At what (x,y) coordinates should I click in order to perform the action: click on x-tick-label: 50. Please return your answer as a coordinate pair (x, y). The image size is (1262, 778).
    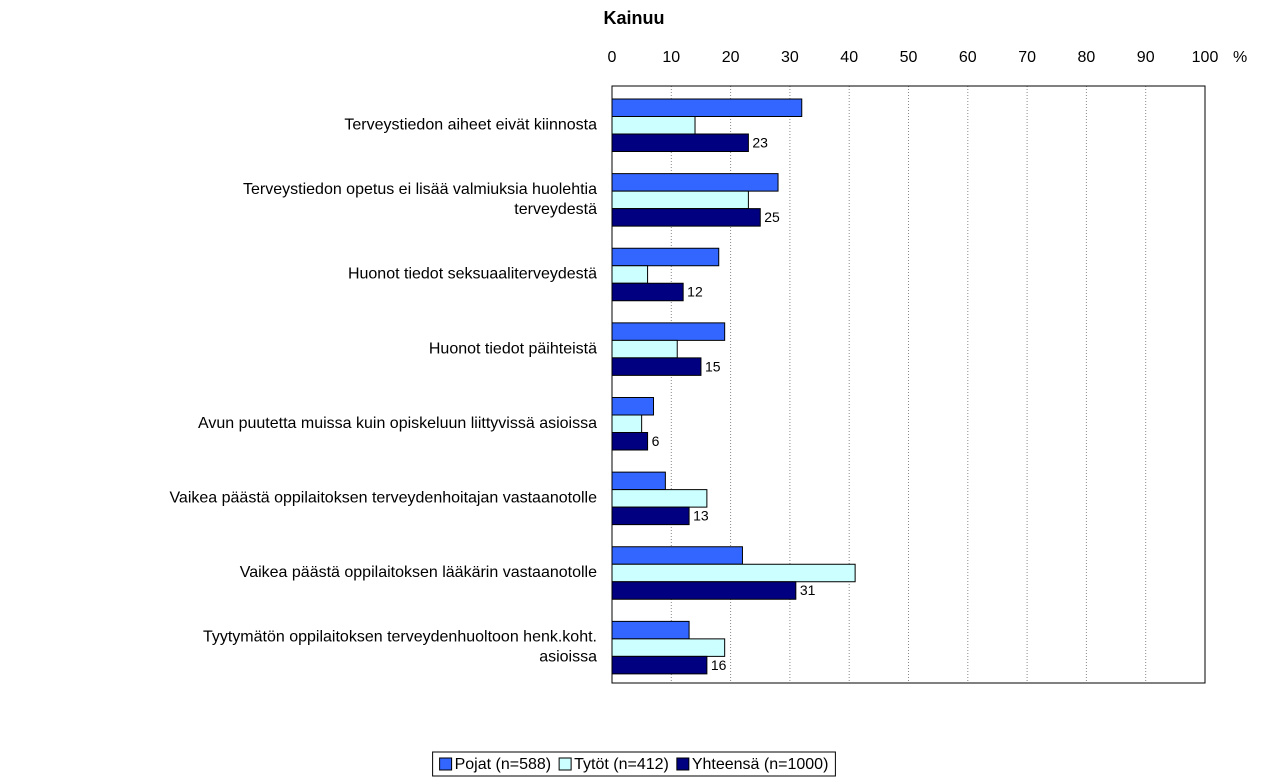
    Looking at the image, I should click on (909, 57).